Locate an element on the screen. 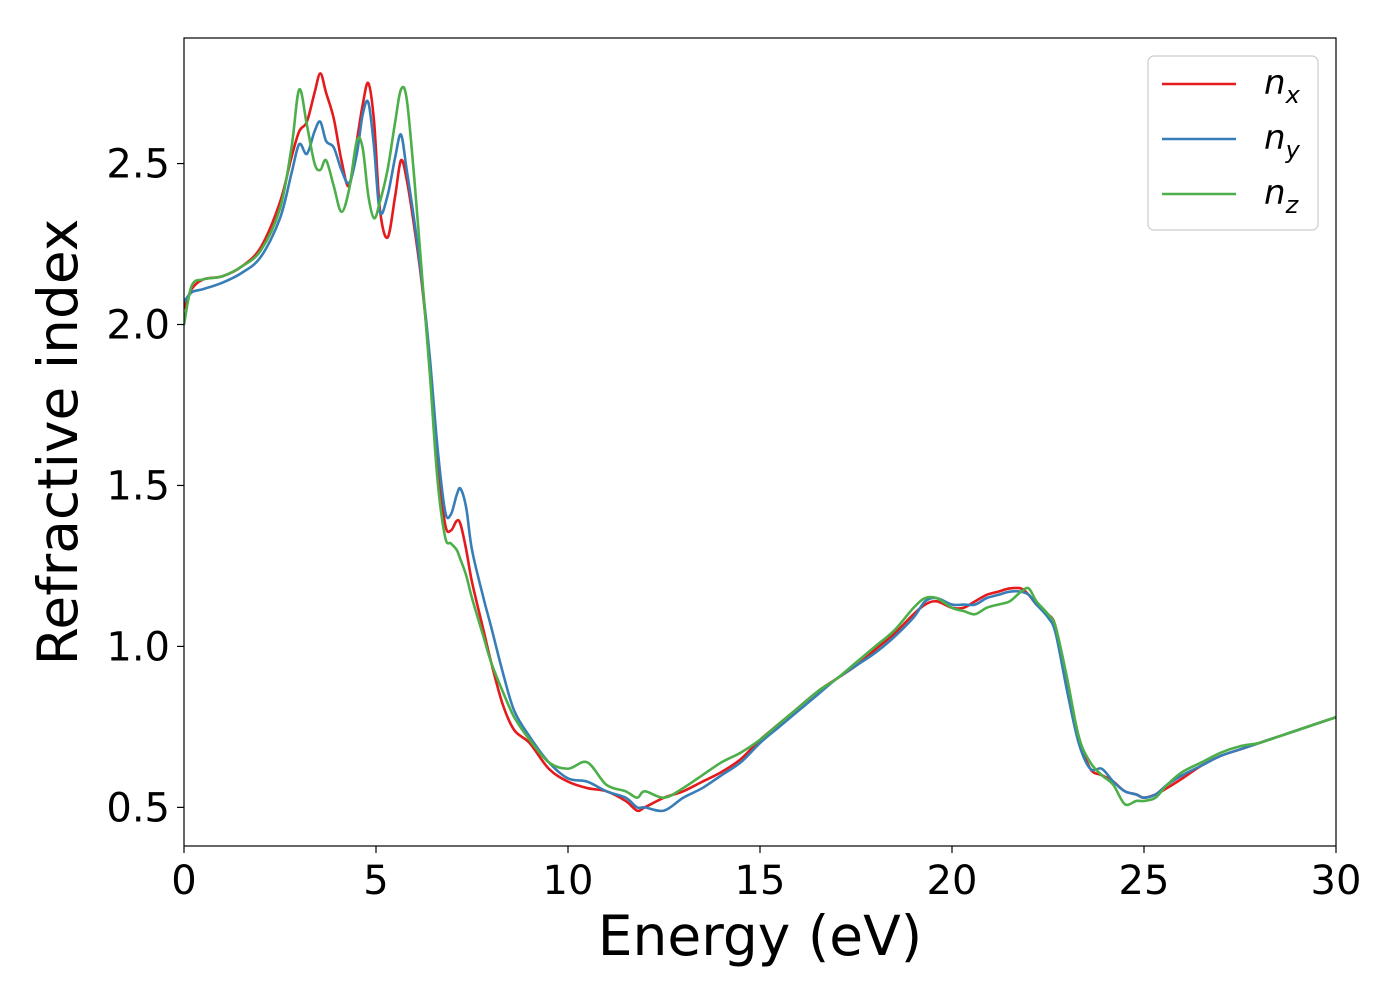 This screenshot has height=1000, width=1400. legend-label-nz: nz is located at coordinates (1282, 196).